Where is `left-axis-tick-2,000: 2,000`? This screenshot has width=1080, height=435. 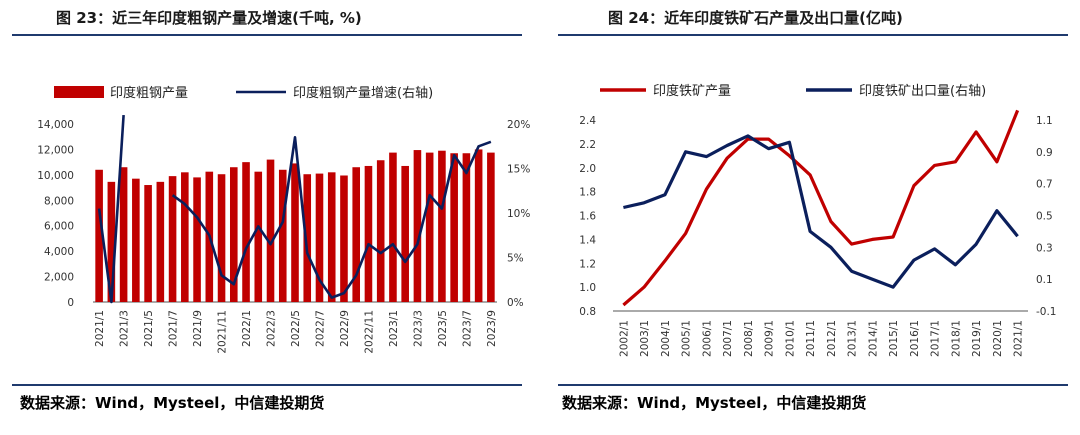
left-axis-tick-2,000: 2,000 is located at coordinates (59, 278).